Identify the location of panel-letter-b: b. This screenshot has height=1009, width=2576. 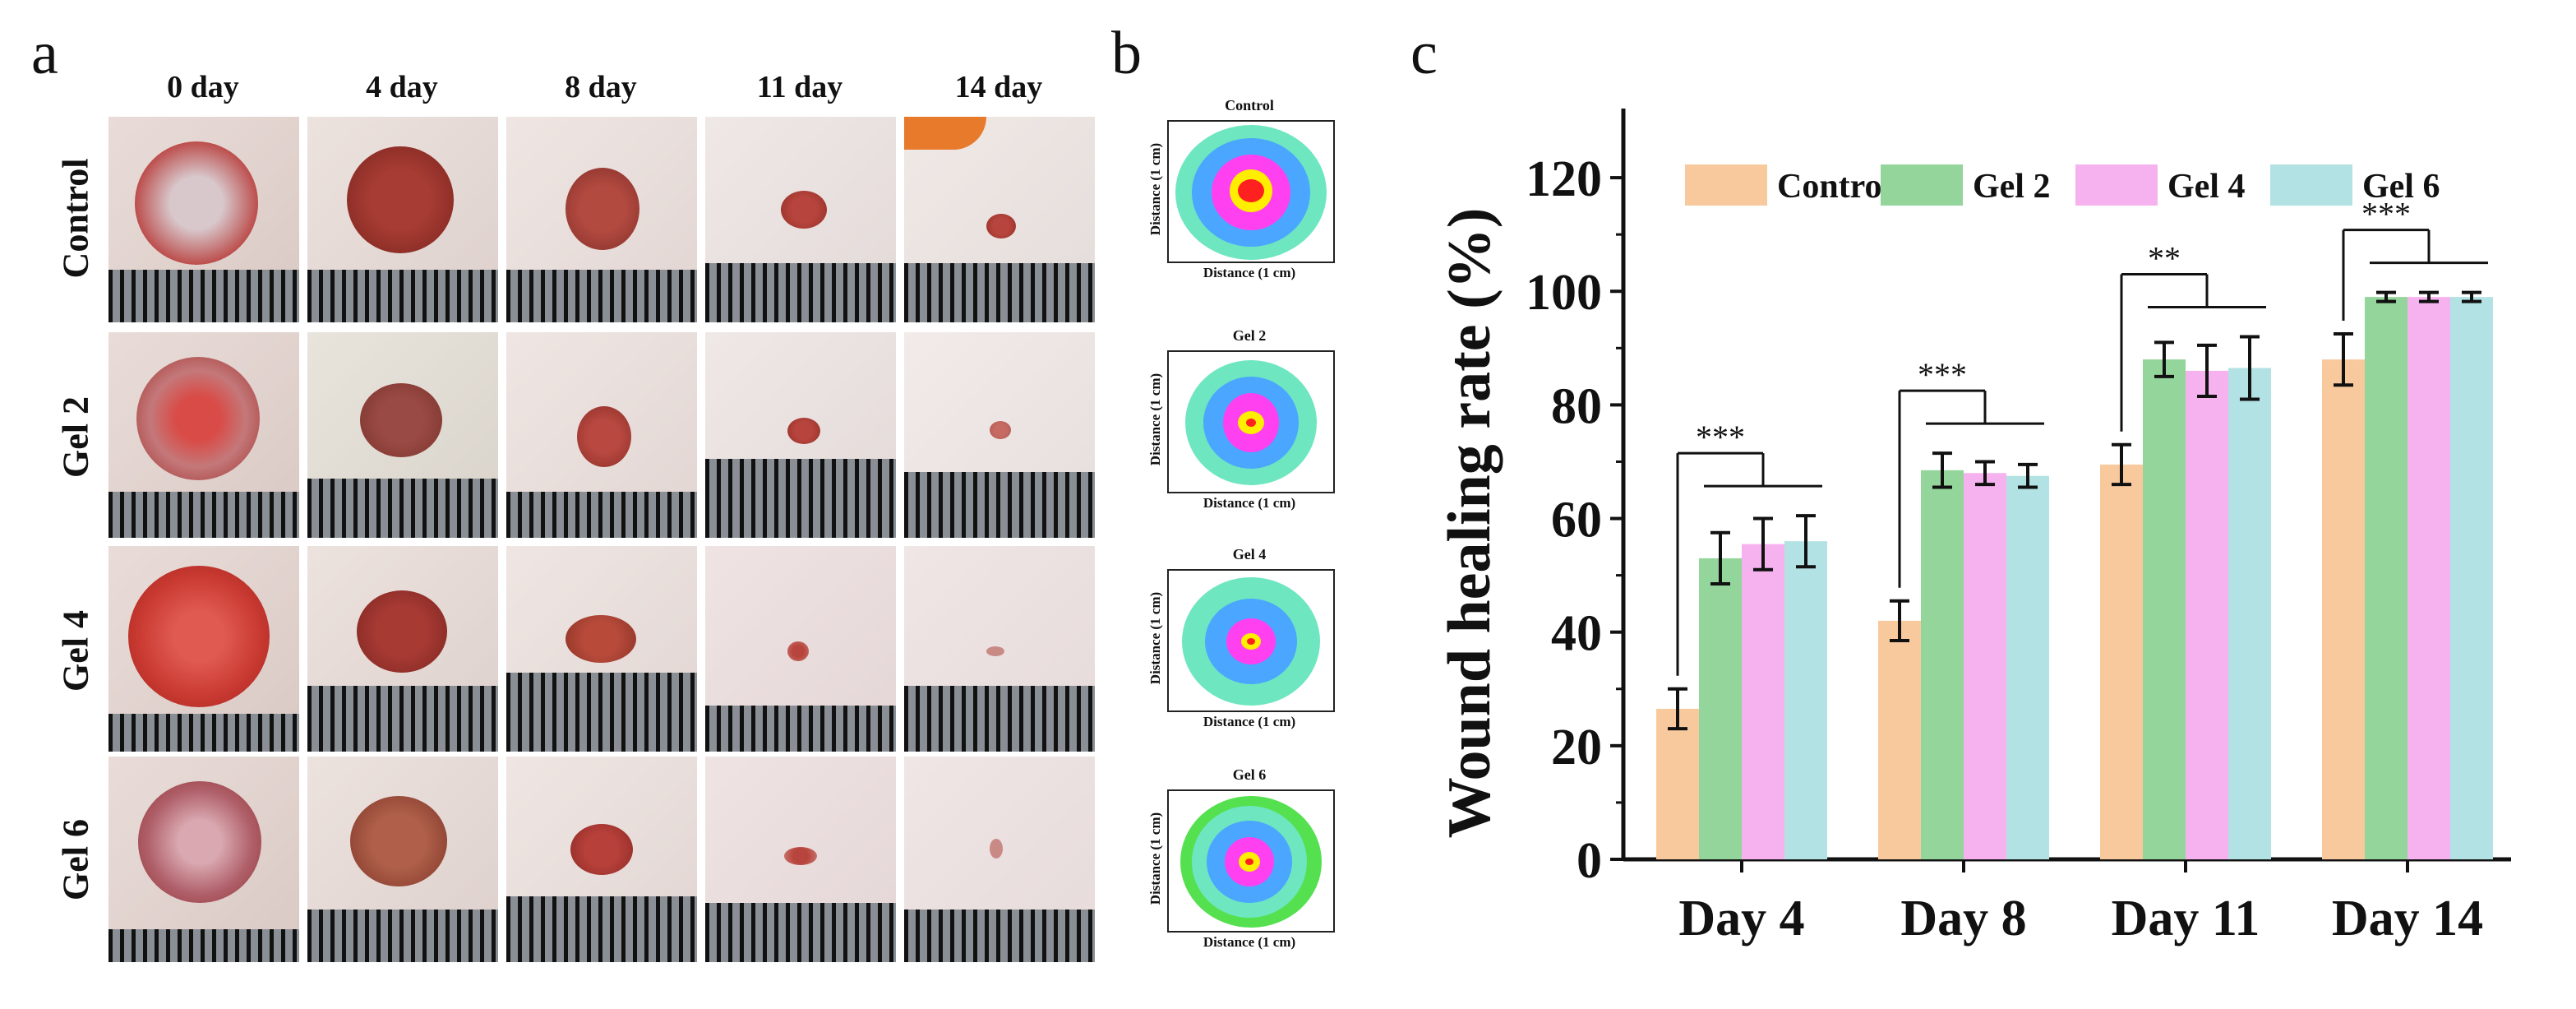
(1126, 54).